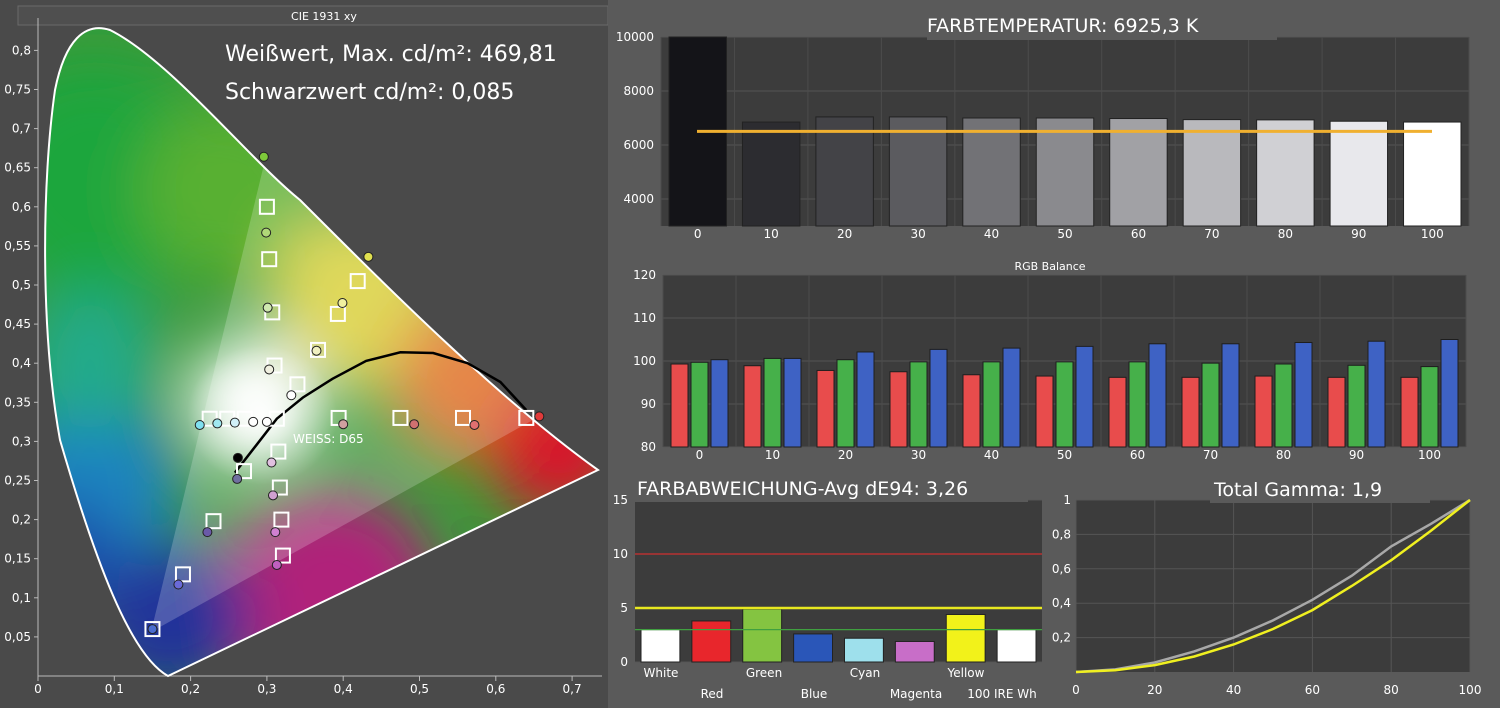 The image size is (1500, 708). I want to click on farbtemp-x-tick-label: 100, so click(1432, 234).